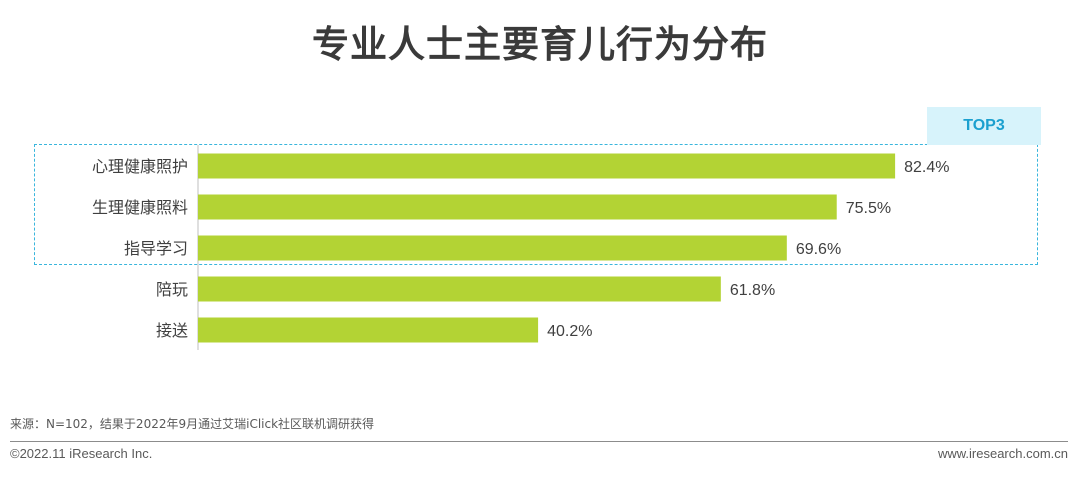  Describe the element at coordinates (172, 289) in the screenshot. I see `category-label: 陪玩` at that location.